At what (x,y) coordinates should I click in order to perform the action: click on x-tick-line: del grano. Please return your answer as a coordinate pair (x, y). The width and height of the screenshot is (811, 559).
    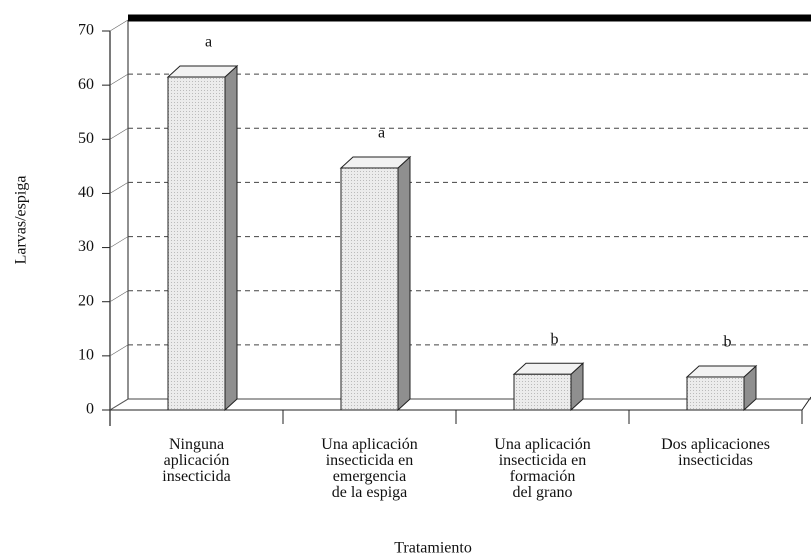
    Looking at the image, I should click on (543, 492).